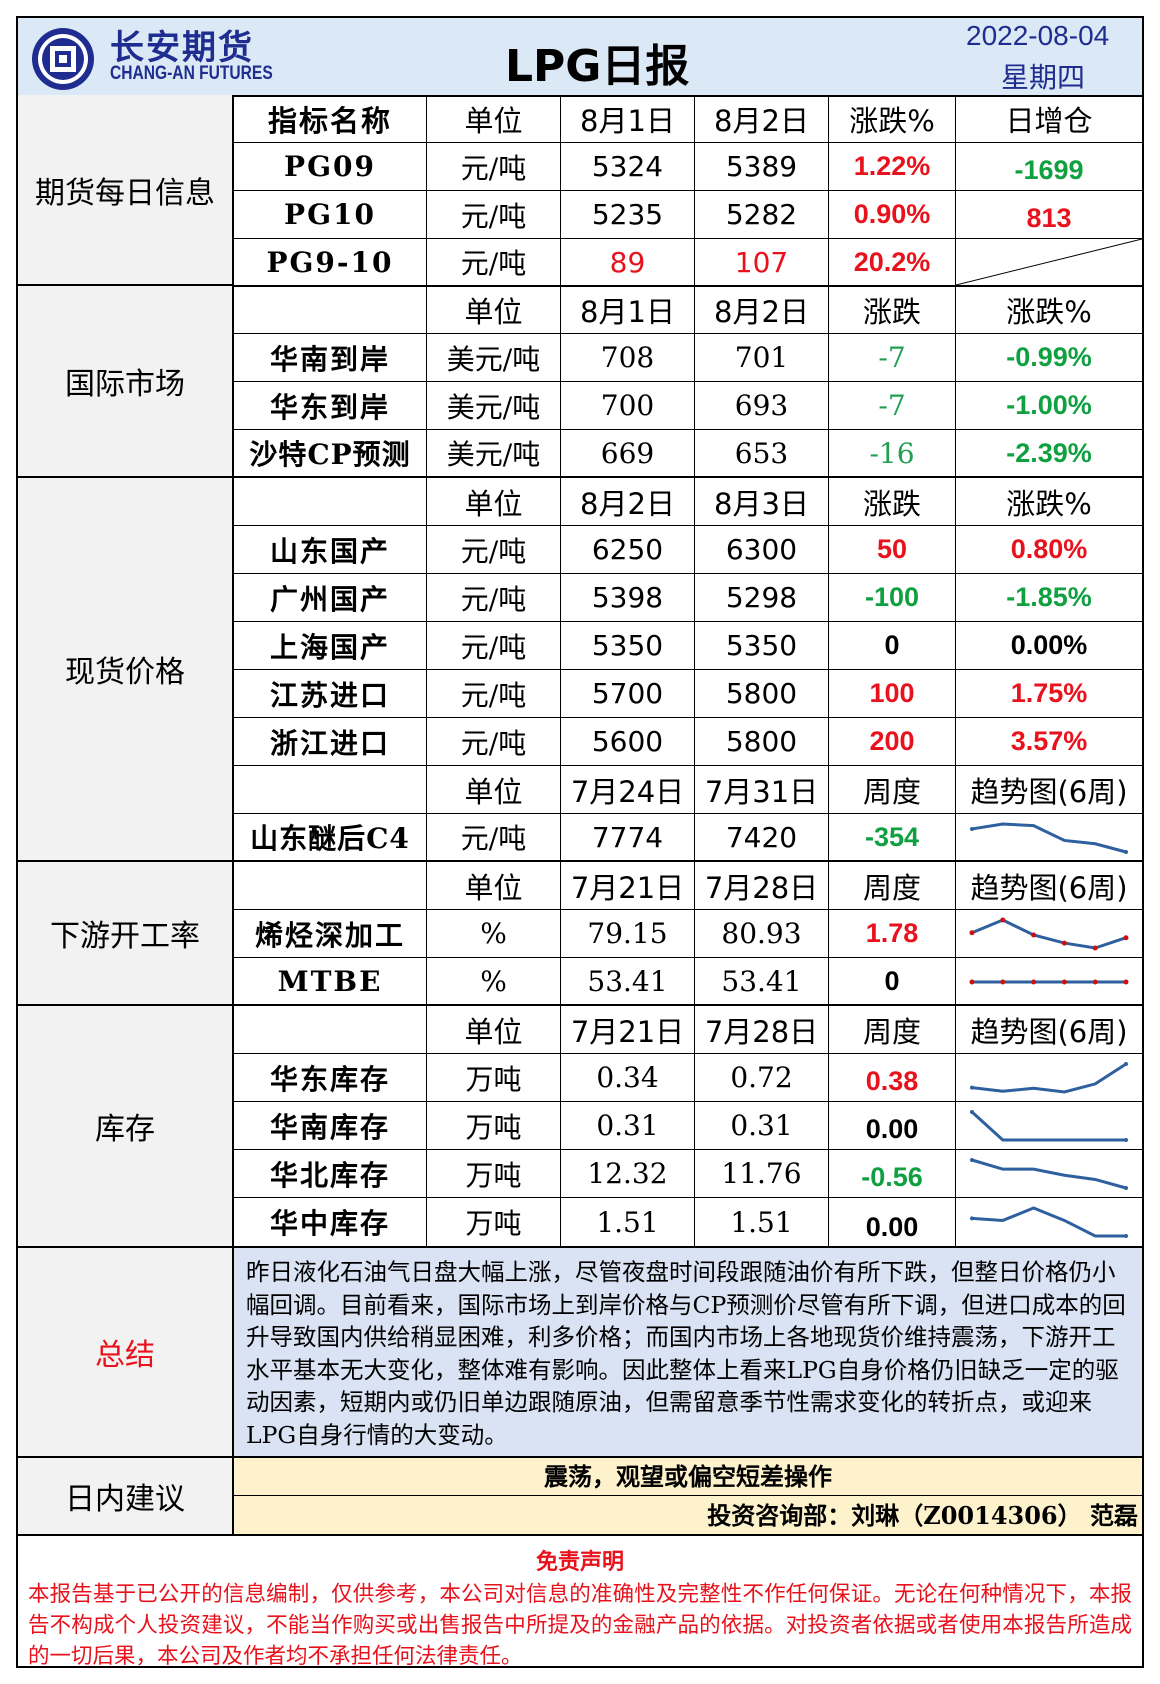  I want to click on table-row: 华北库存 万吨 12.32 11.76 -0.56, so click(688, 1174).